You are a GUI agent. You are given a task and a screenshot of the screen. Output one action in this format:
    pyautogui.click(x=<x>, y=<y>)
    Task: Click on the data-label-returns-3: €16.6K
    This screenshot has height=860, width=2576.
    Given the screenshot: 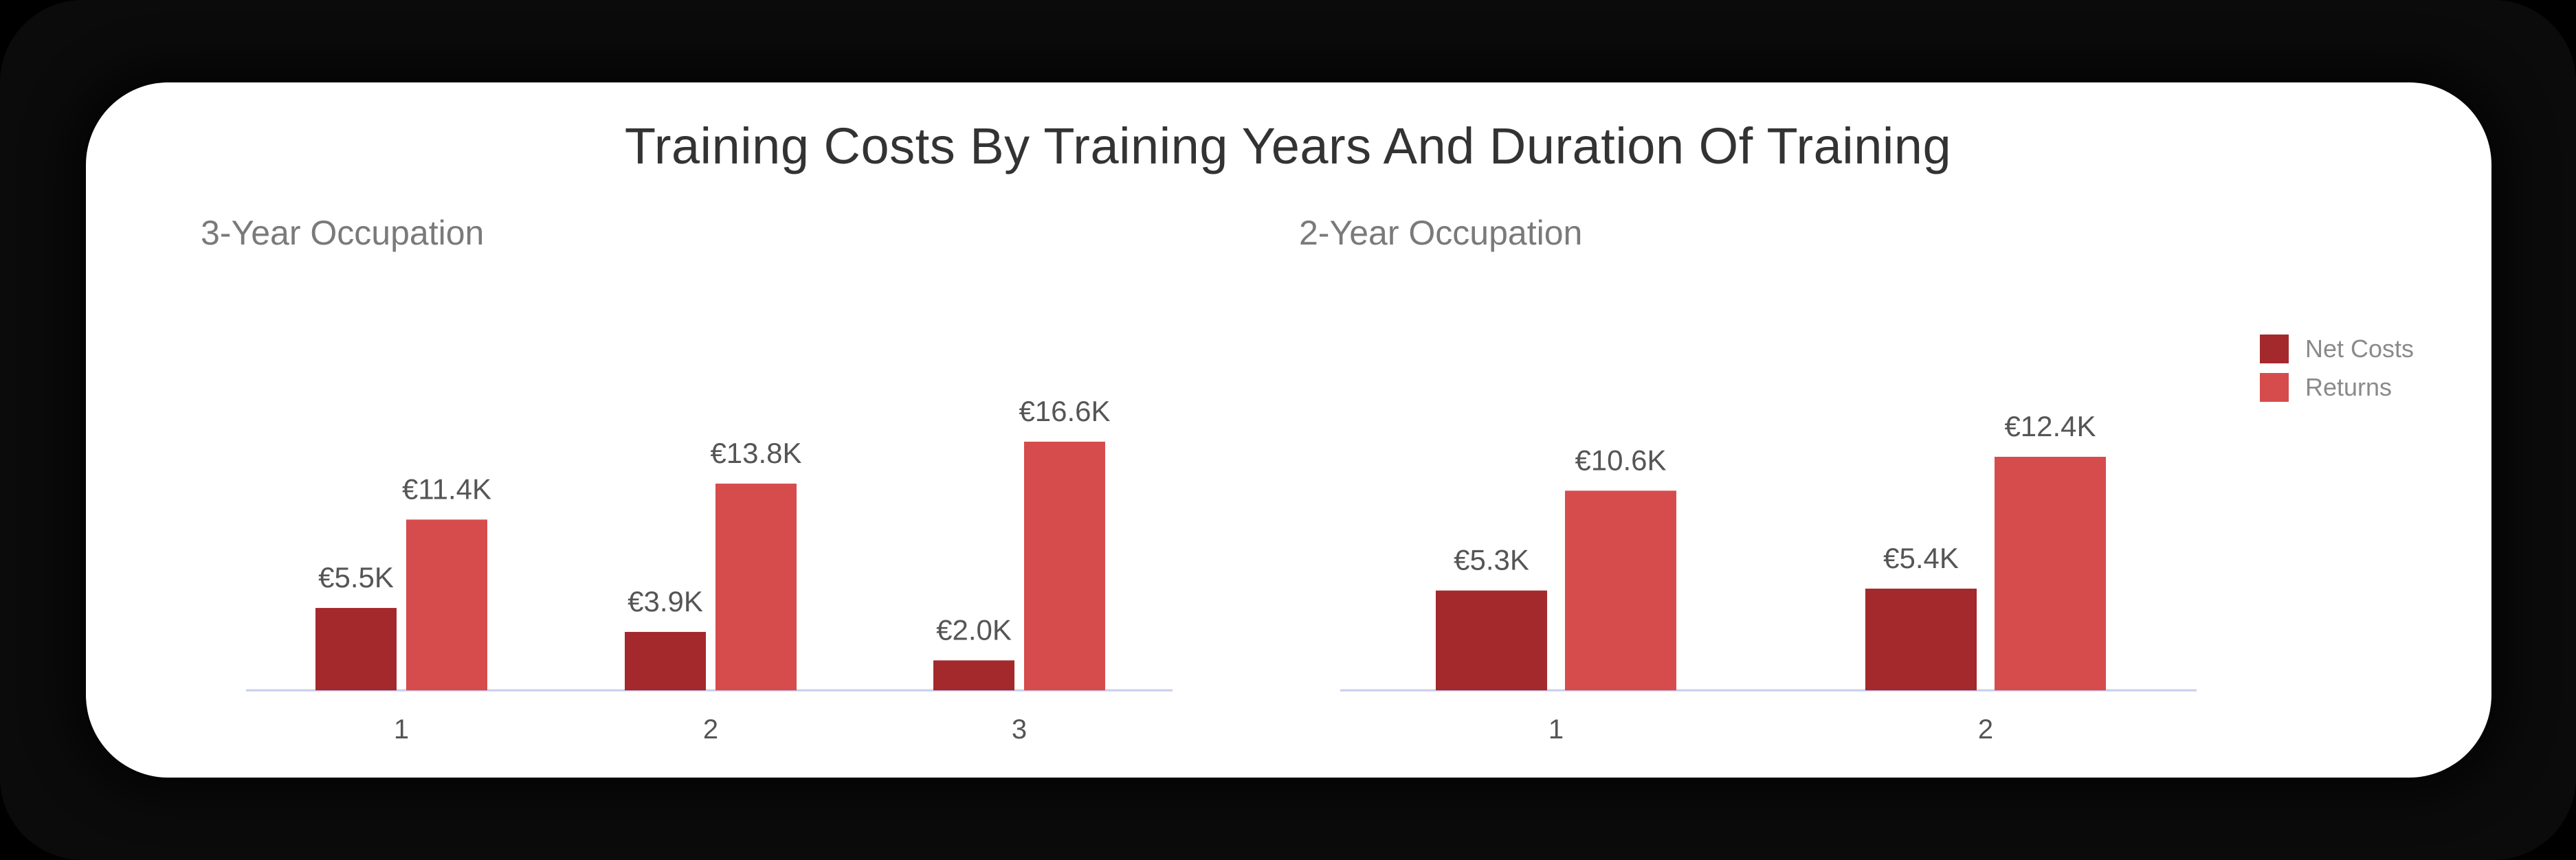 What is the action you would take?
    pyautogui.click(x=1064, y=411)
    